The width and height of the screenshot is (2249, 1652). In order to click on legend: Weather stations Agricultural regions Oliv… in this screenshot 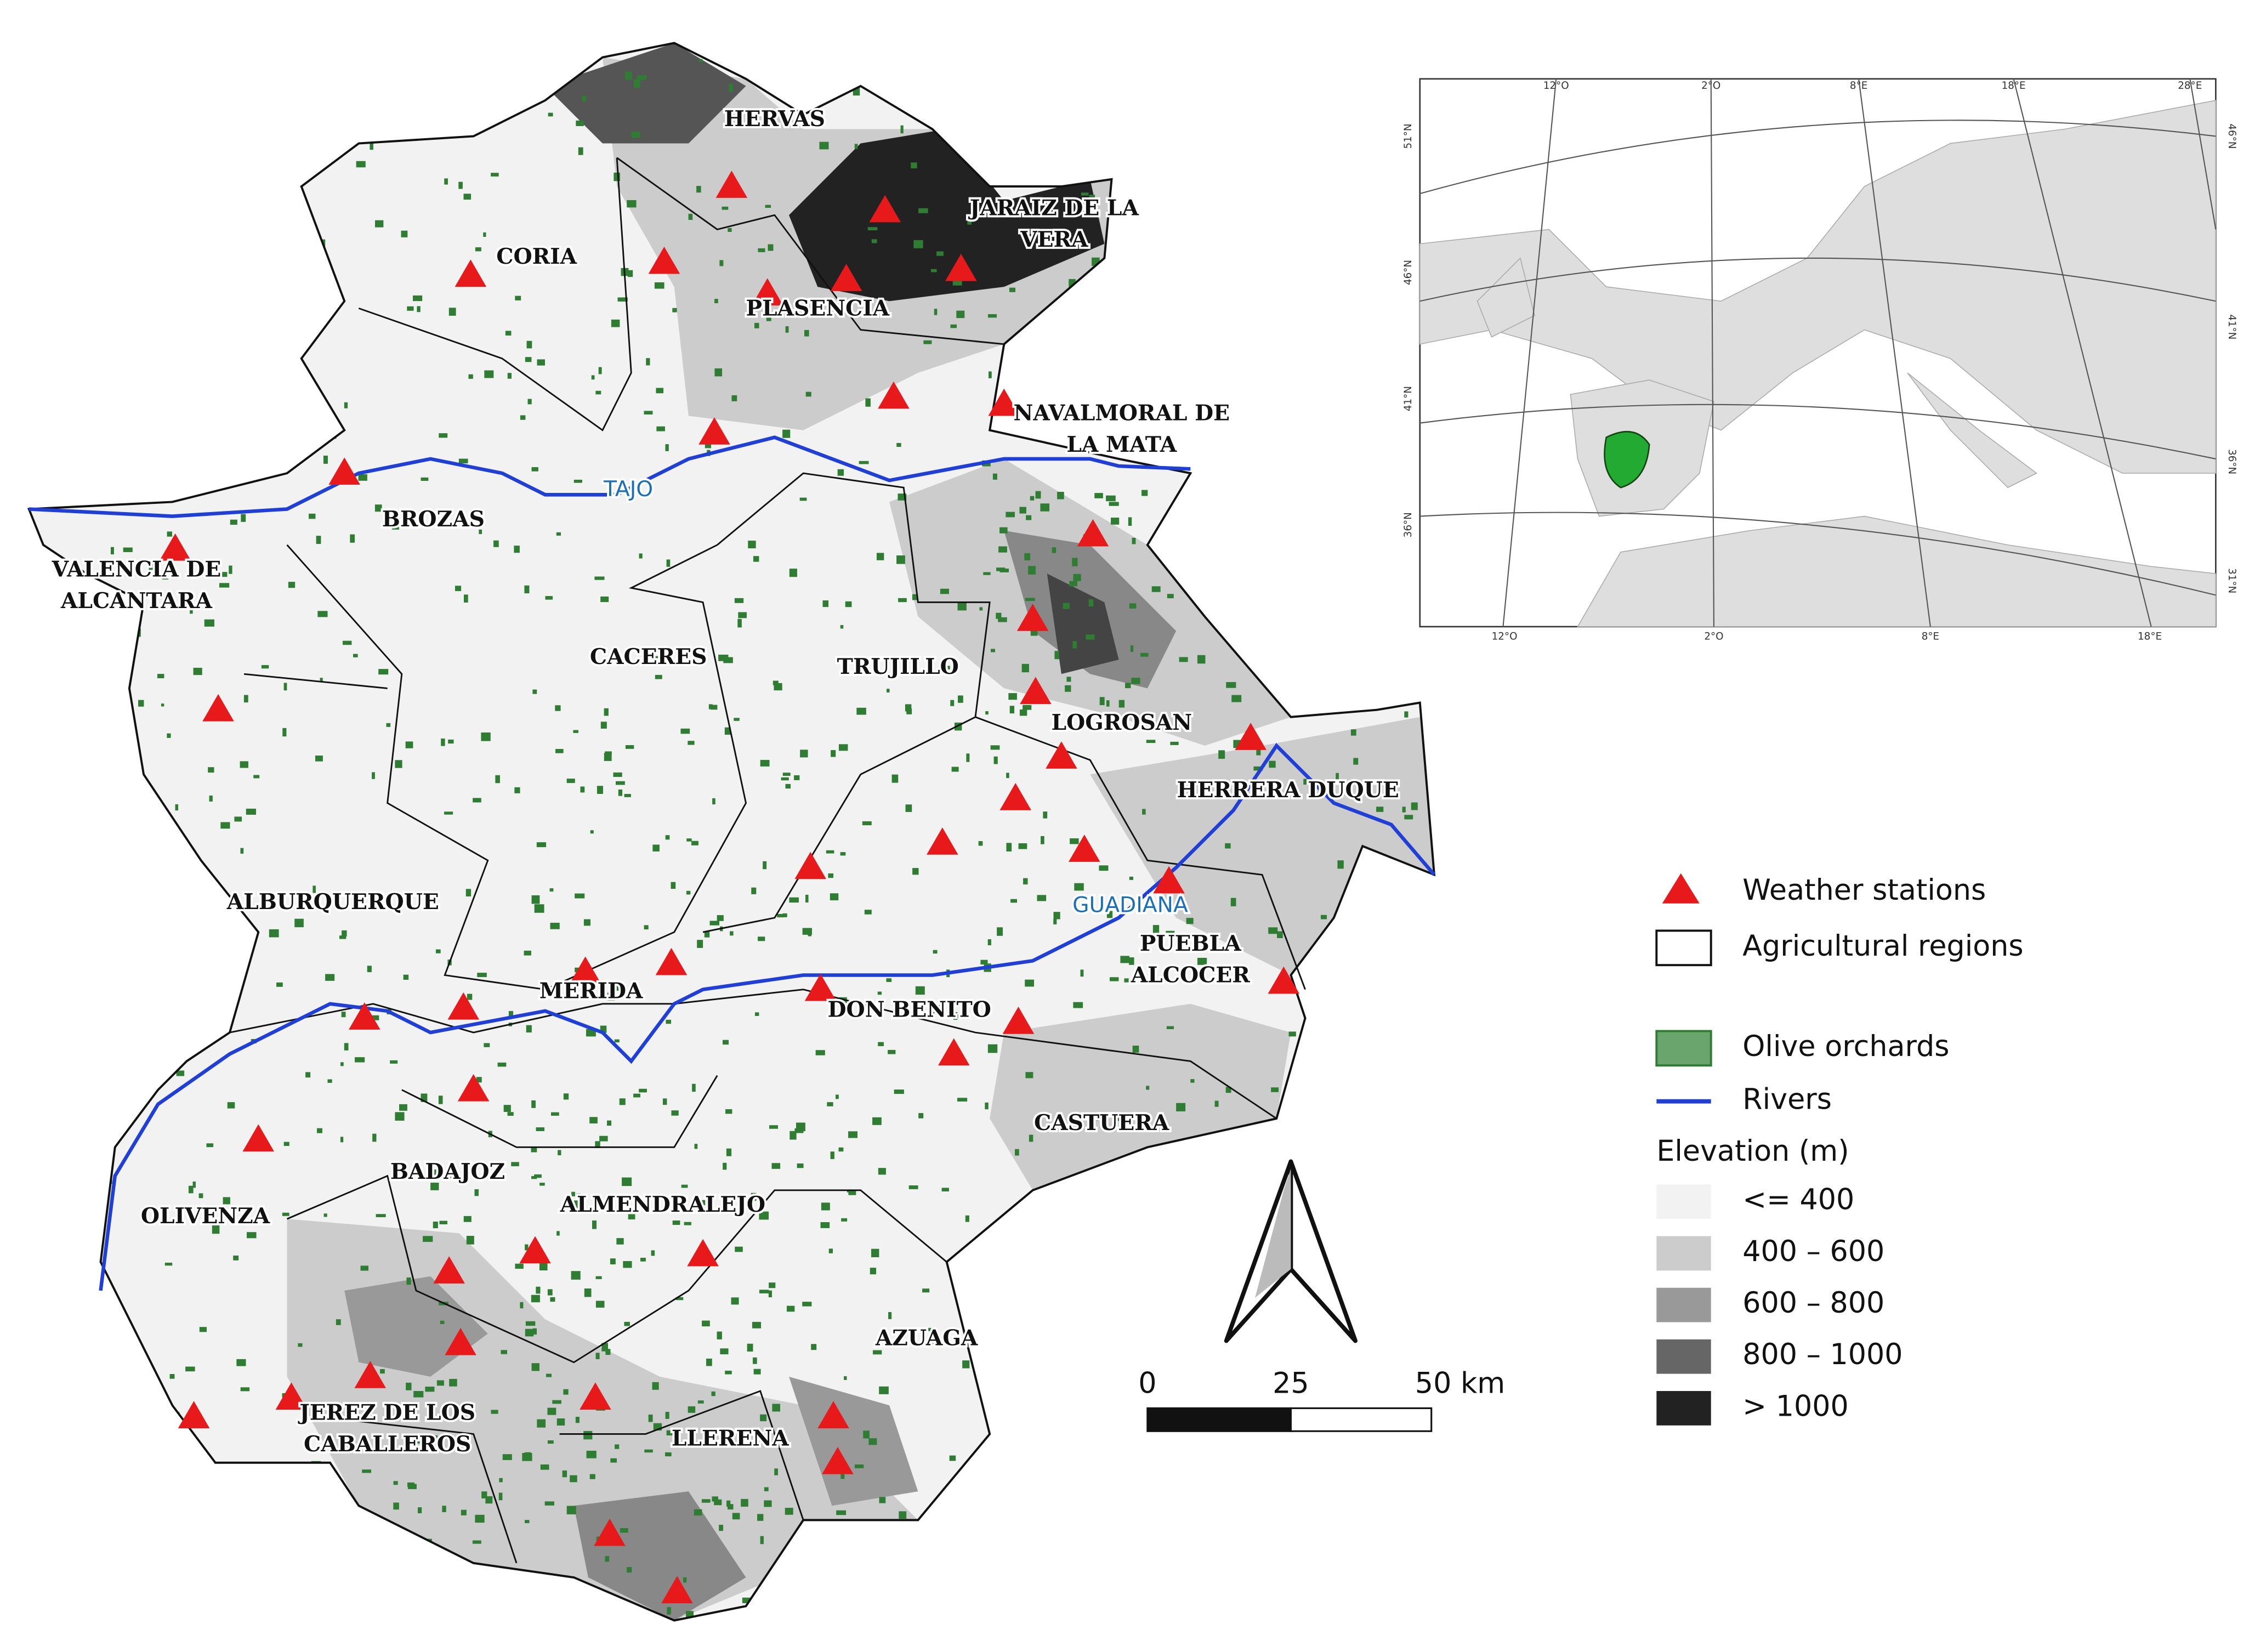, I will do `click(1839, 1149)`.